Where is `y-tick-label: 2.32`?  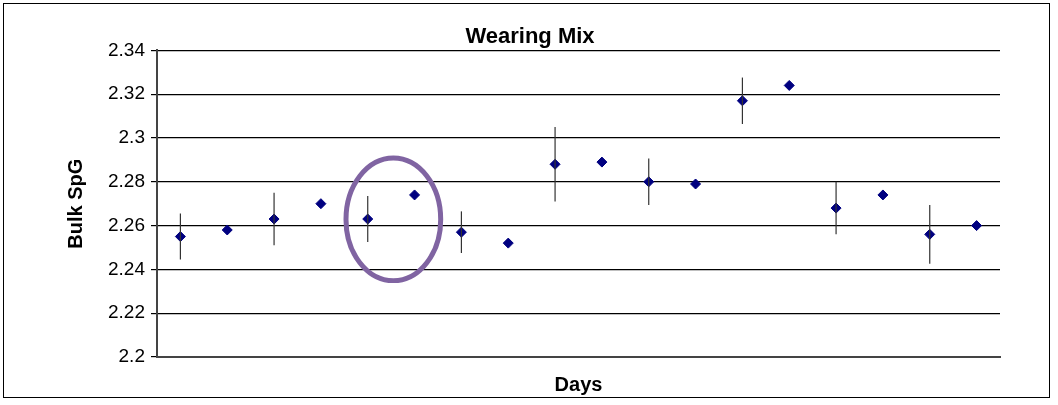
y-tick-label: 2.32 is located at coordinates (126, 93).